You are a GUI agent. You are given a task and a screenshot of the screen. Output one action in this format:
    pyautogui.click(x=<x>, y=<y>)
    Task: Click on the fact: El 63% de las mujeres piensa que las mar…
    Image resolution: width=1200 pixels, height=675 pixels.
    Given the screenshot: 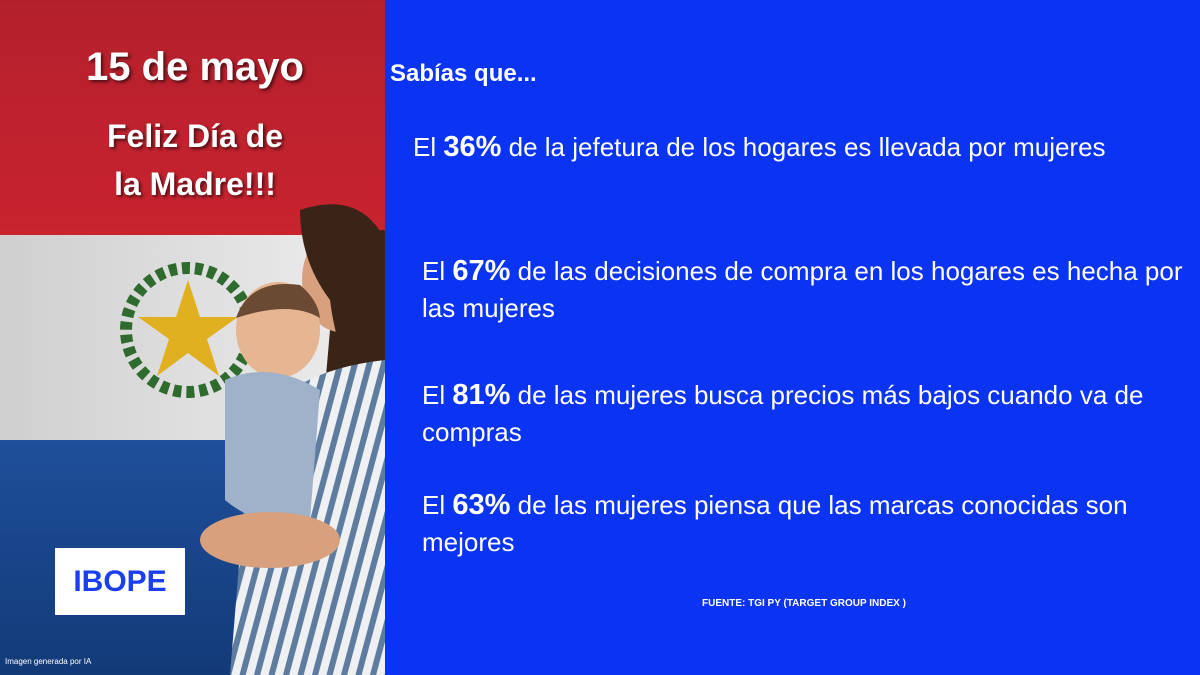 What is the action you would take?
    pyautogui.click(x=807, y=524)
    